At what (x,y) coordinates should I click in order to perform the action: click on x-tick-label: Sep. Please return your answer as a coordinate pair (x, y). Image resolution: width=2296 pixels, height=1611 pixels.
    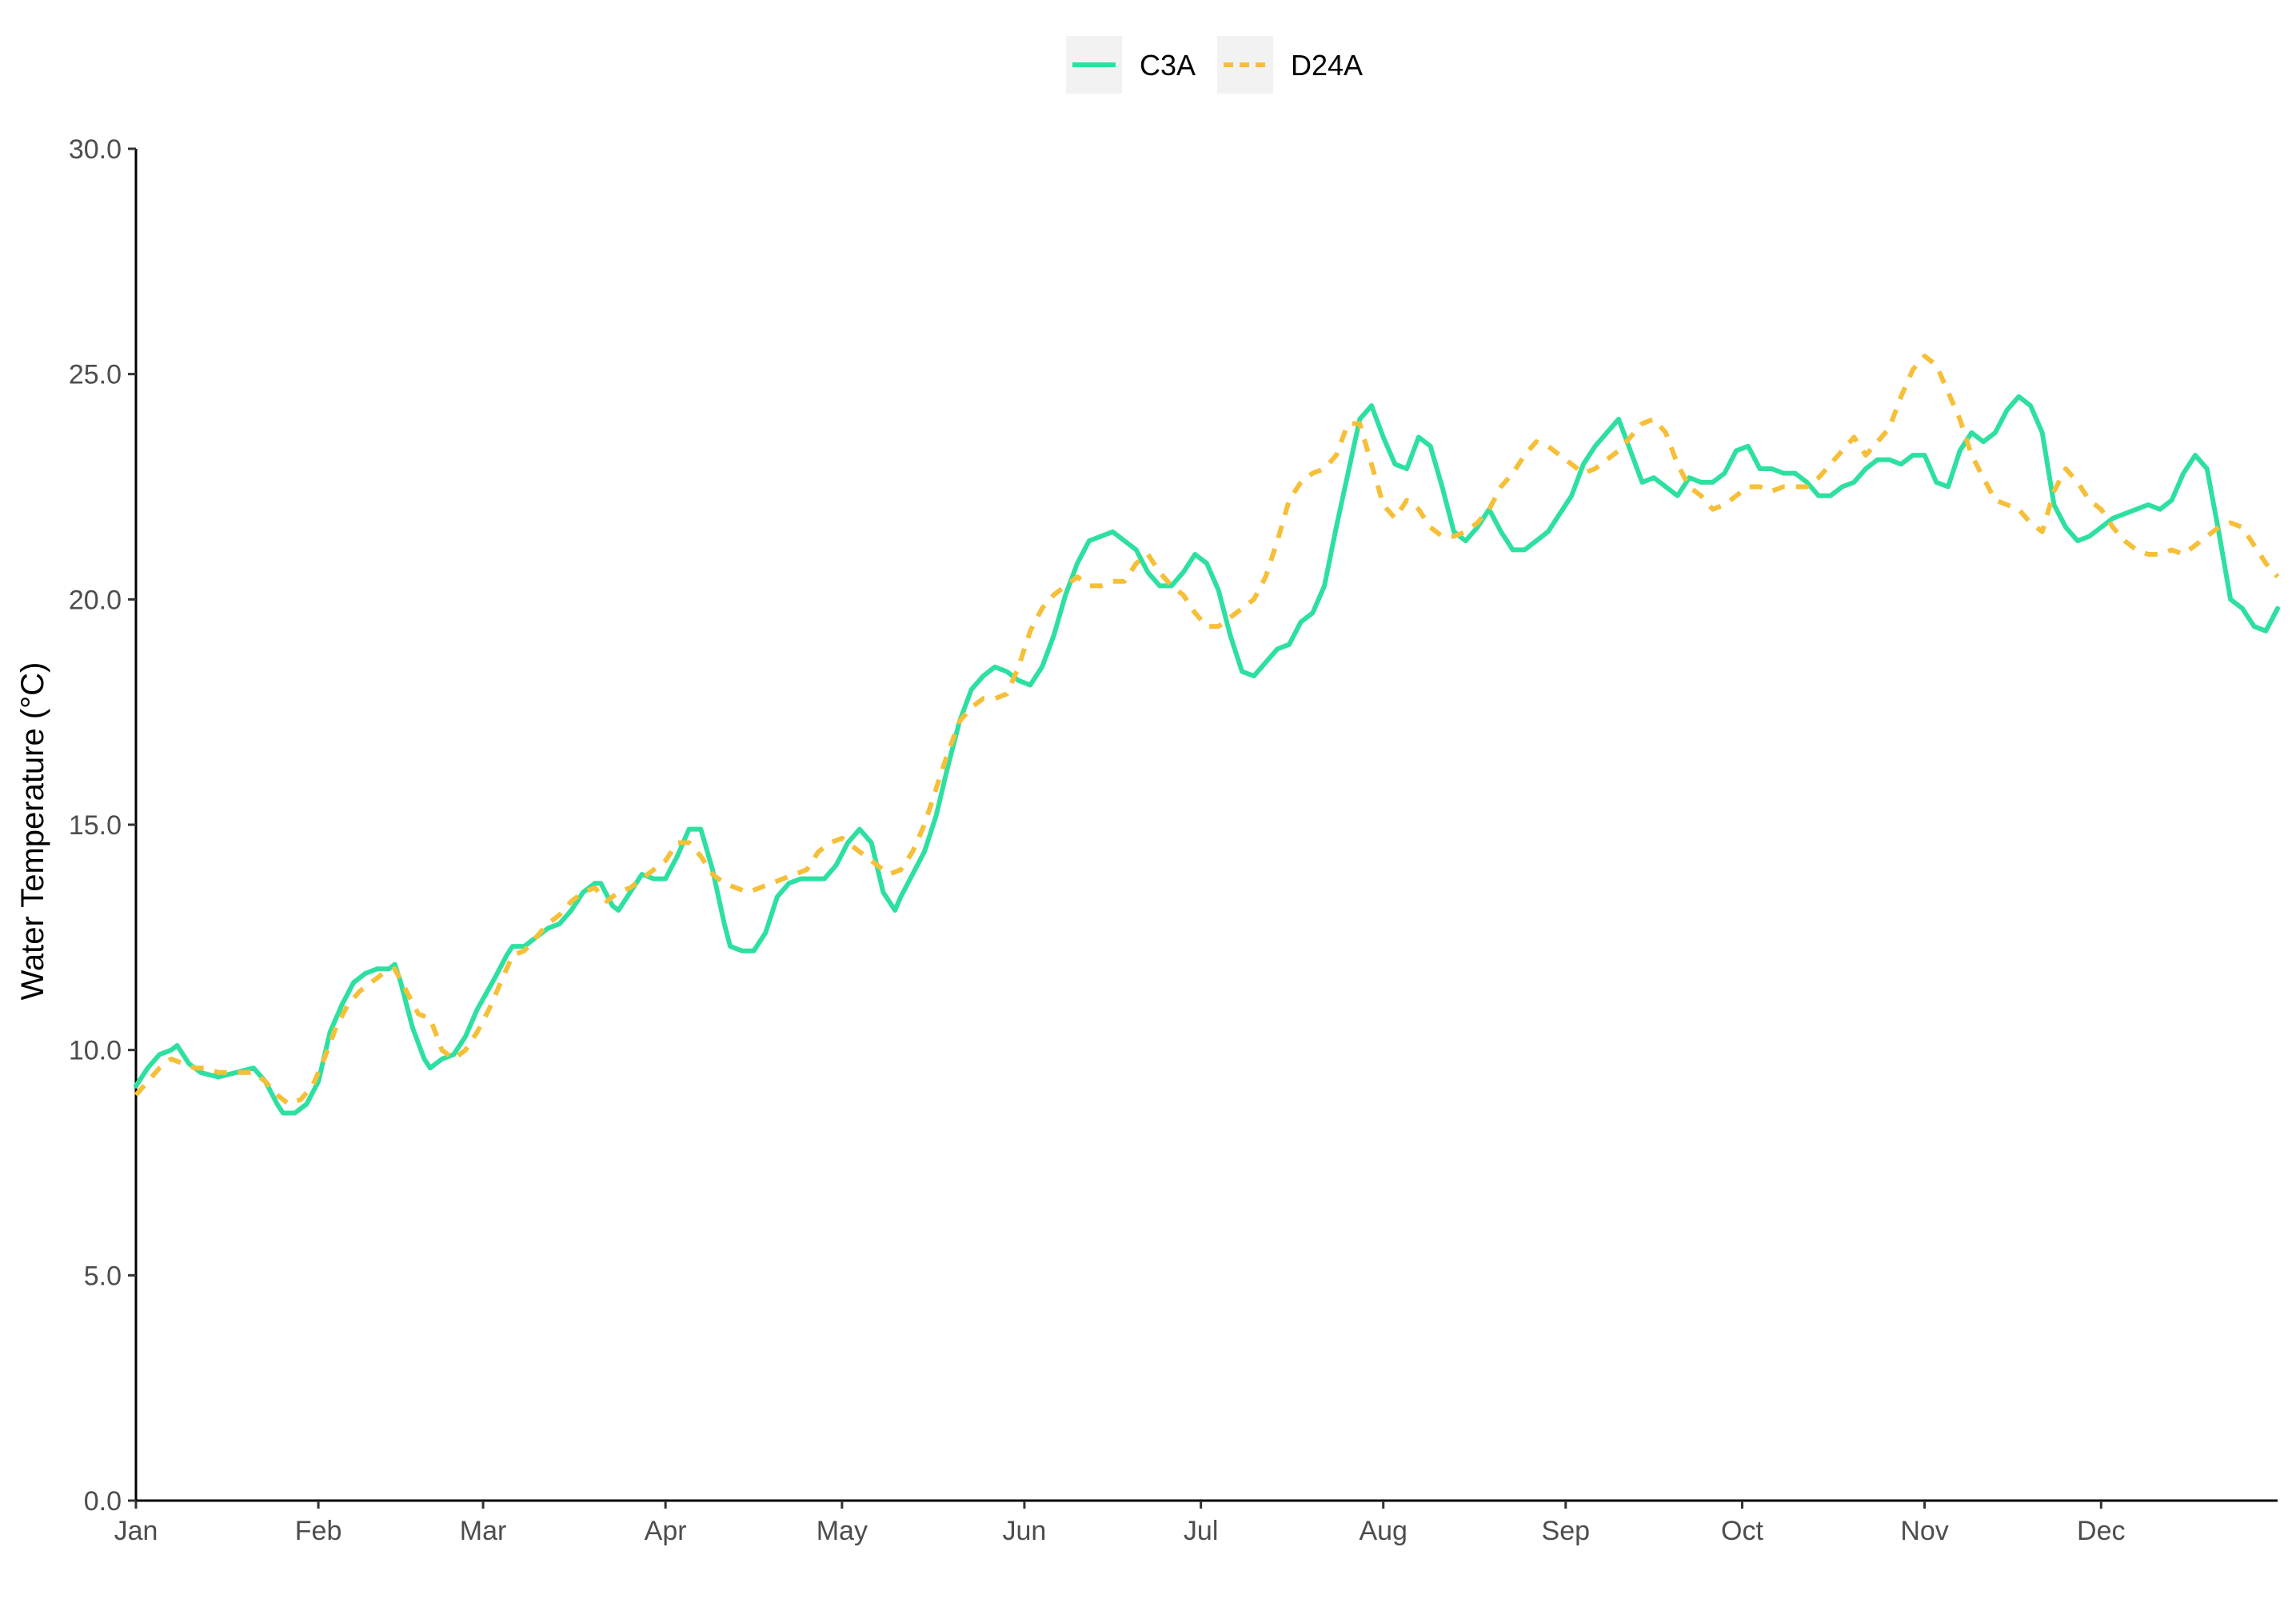
    Looking at the image, I should click on (1566, 1531).